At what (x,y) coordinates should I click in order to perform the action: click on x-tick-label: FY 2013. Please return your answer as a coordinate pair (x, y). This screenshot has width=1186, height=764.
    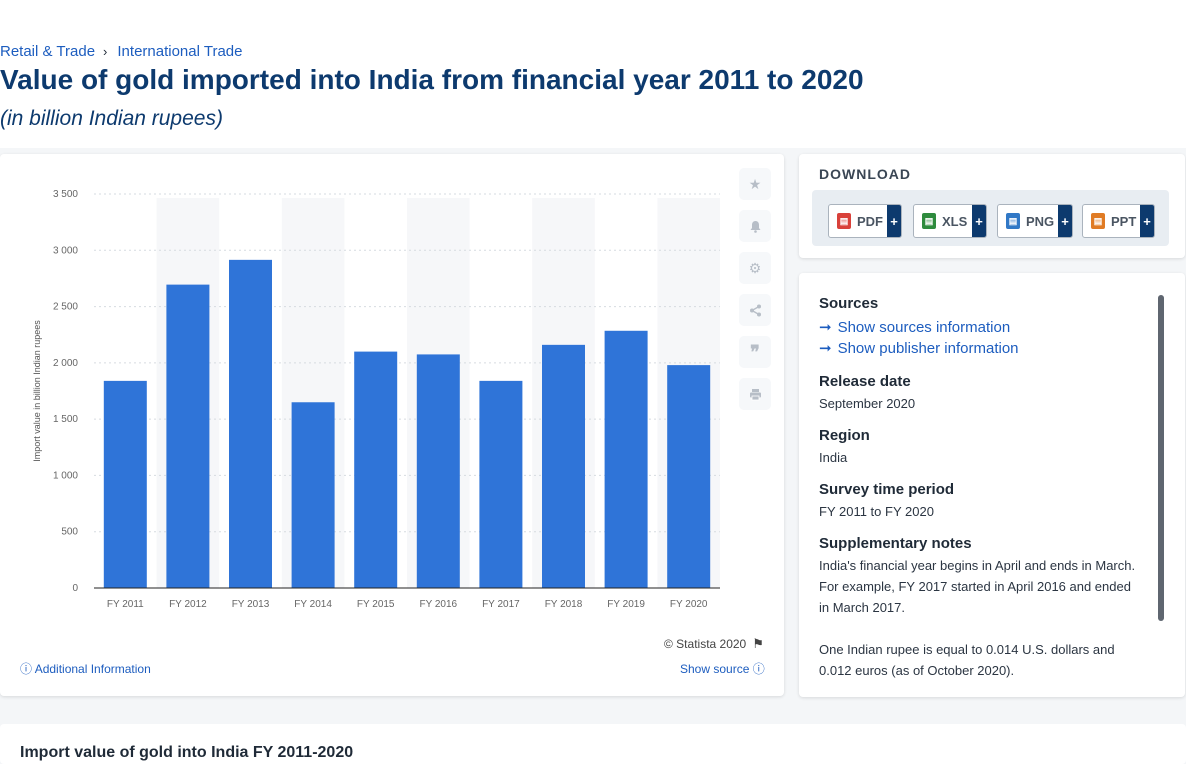
    Looking at the image, I should click on (251, 604).